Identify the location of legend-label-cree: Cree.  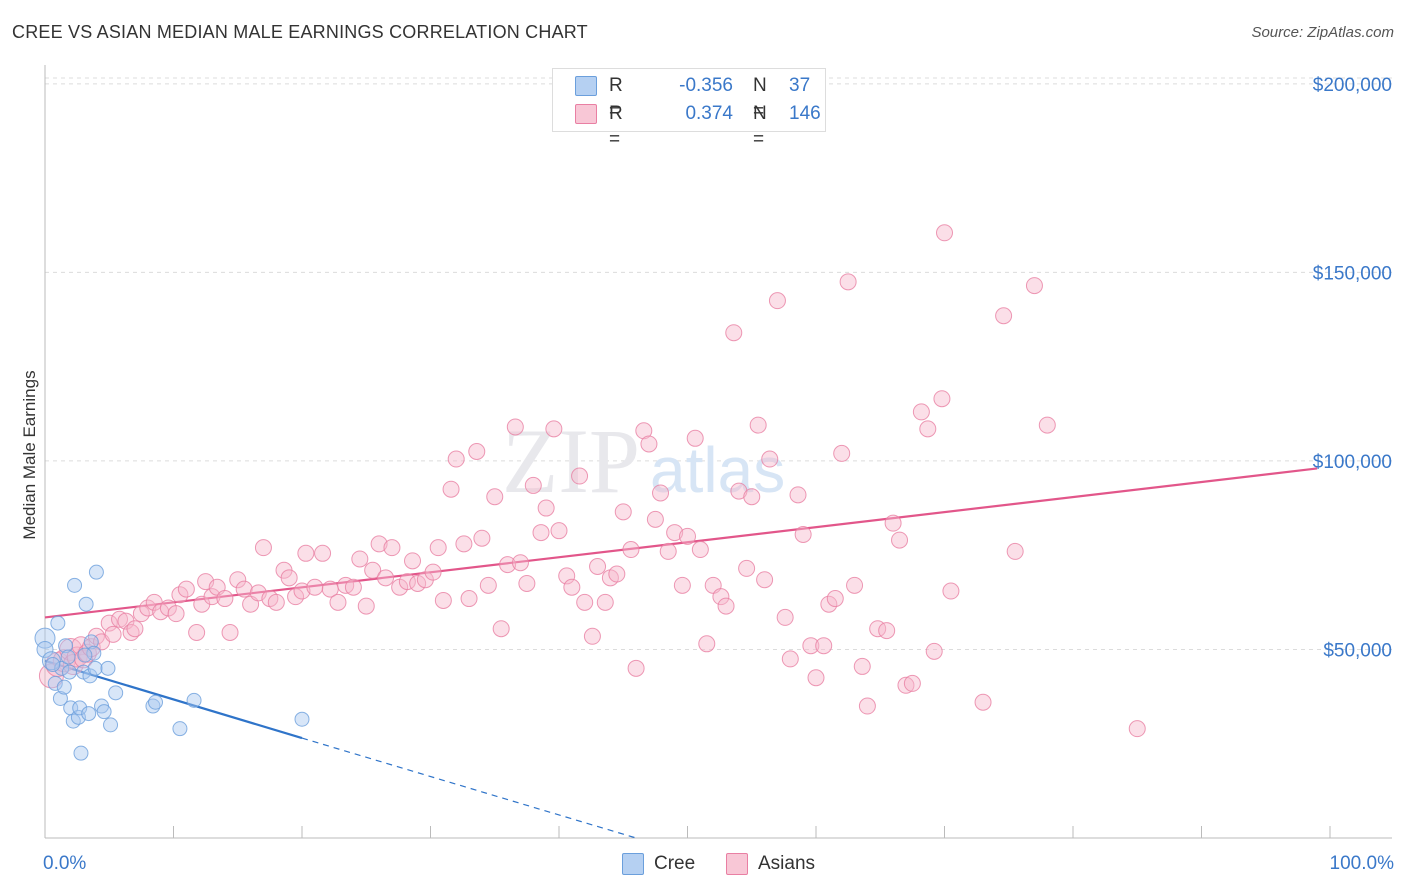
(675, 863).